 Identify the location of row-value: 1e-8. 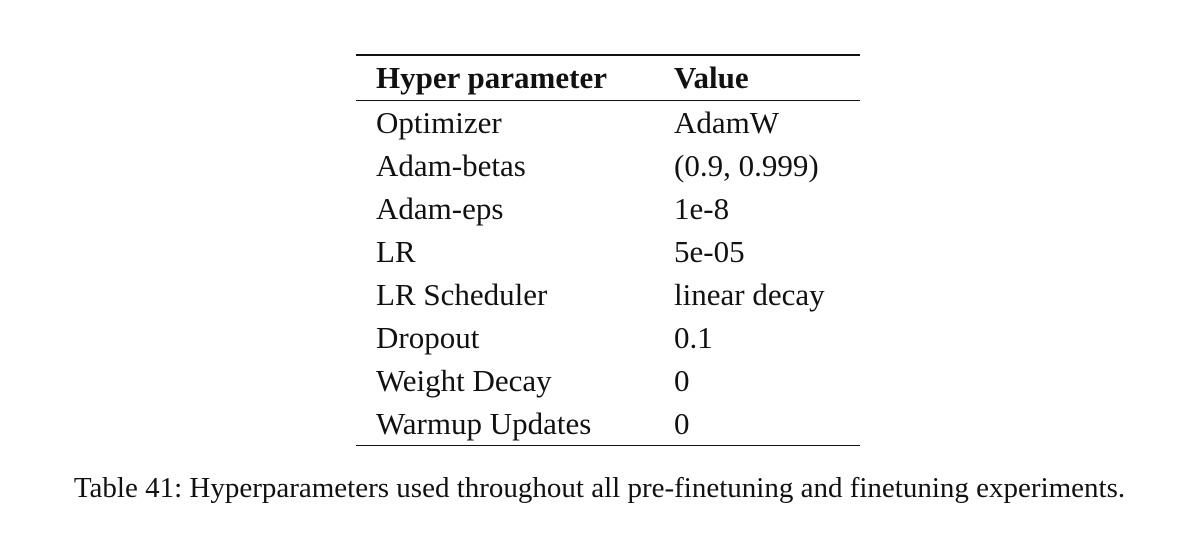
(702, 208).